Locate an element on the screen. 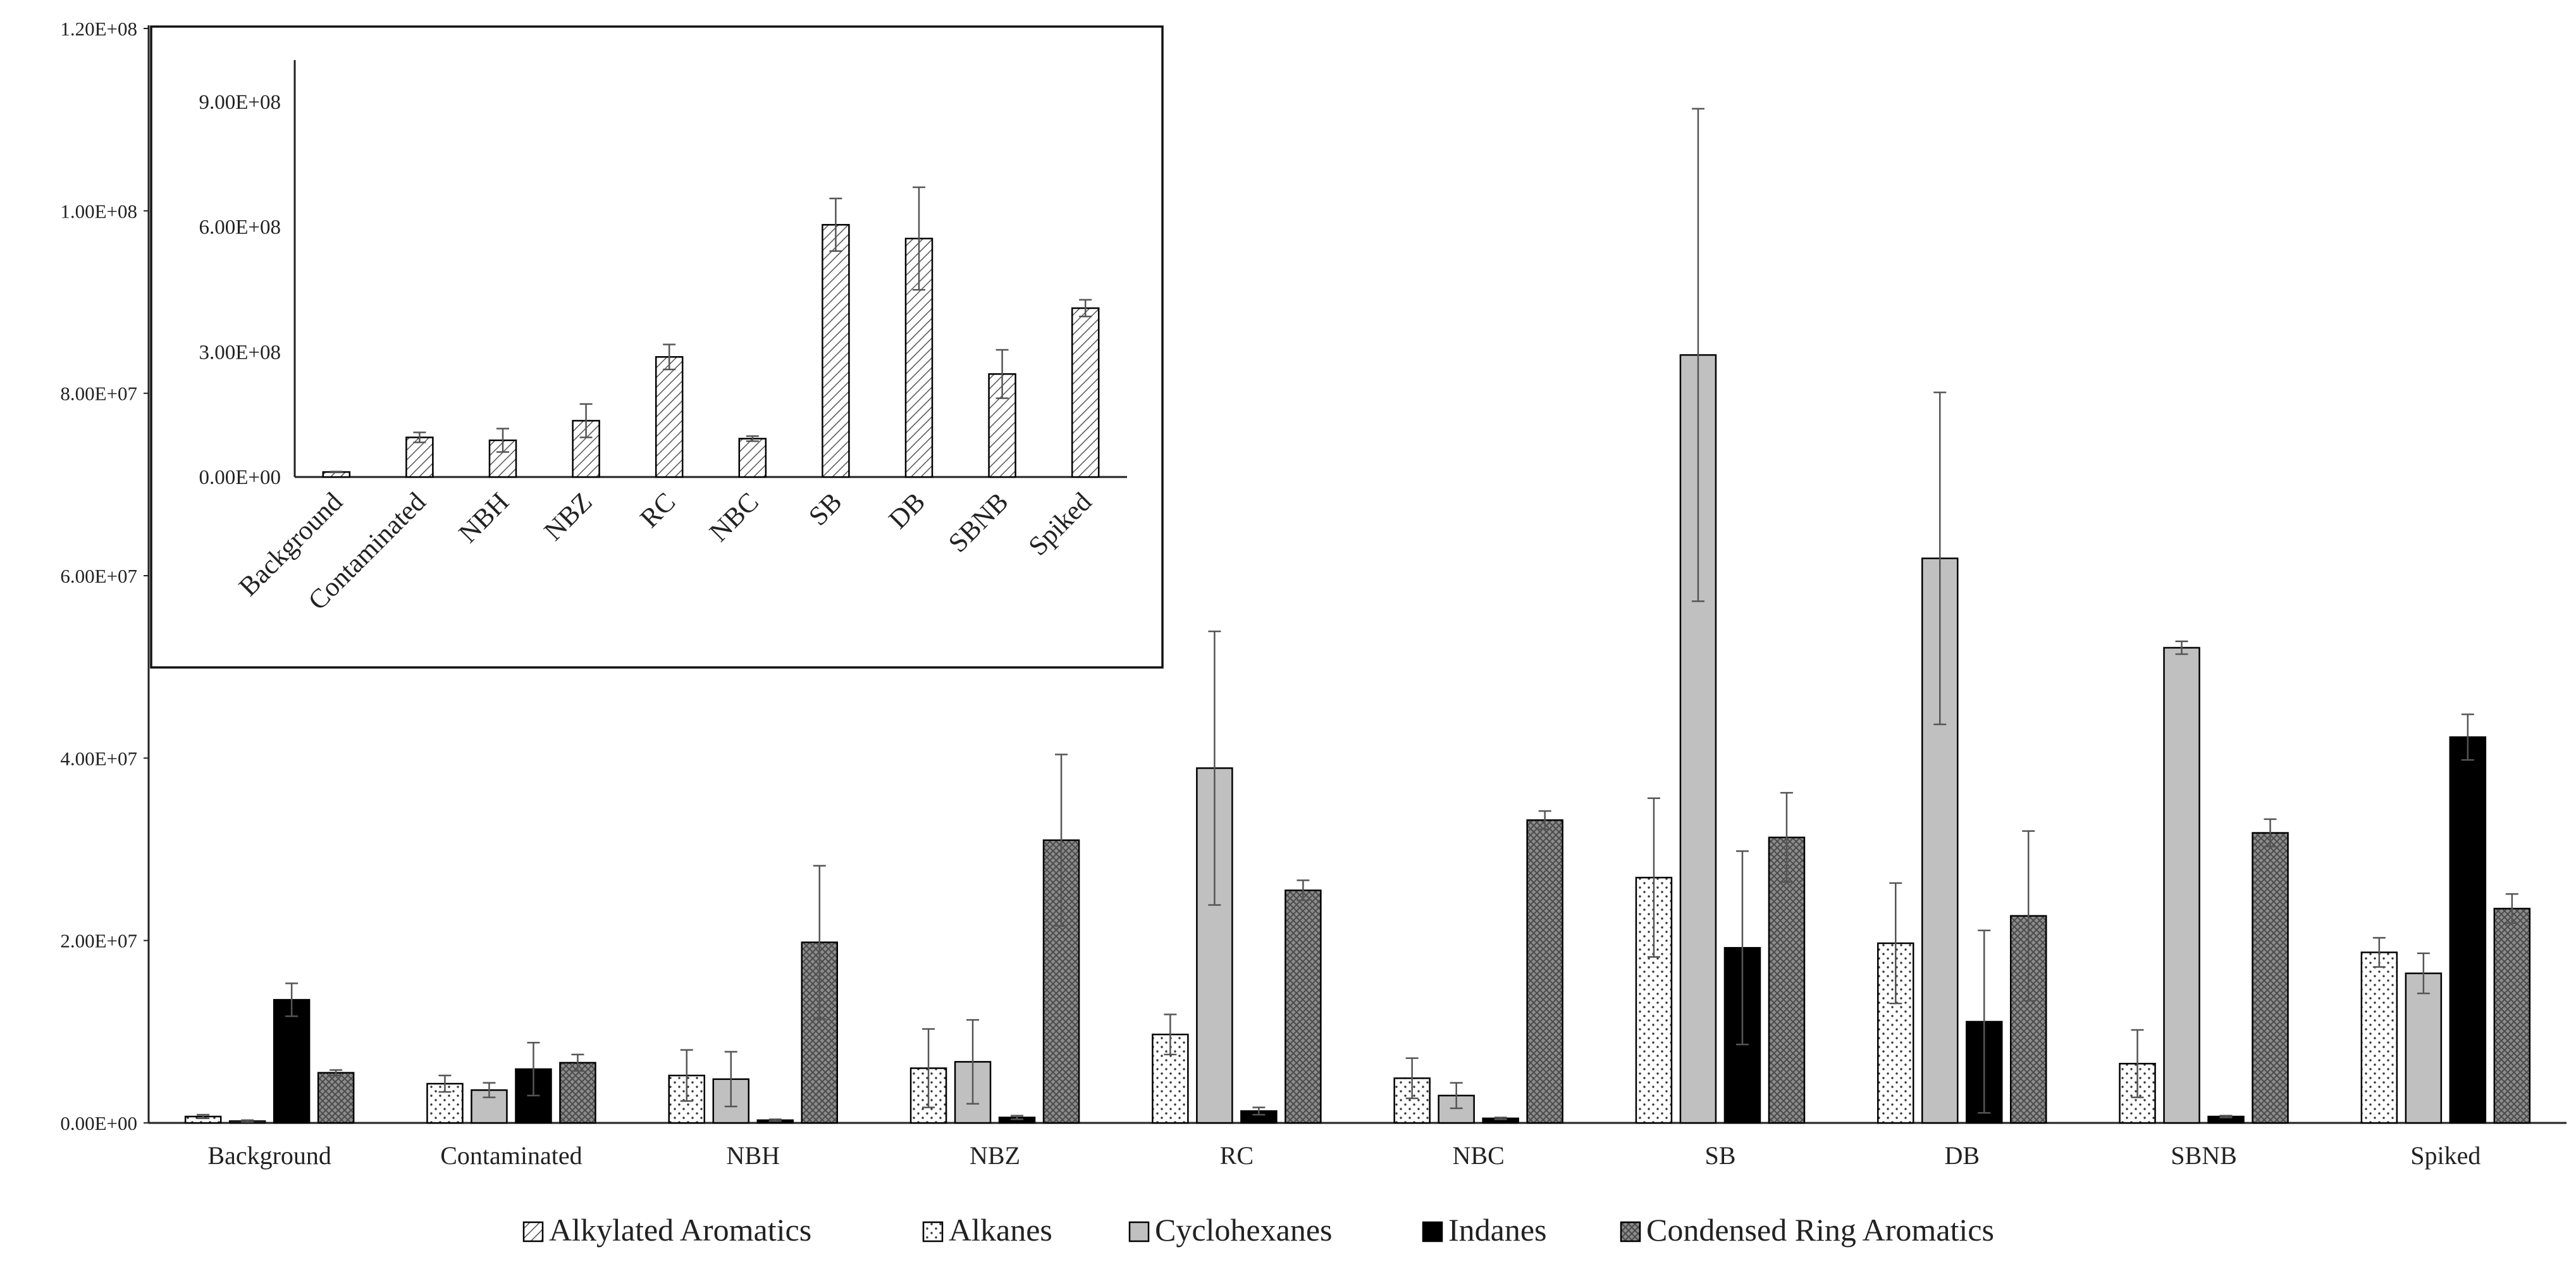 The image size is (2576, 1264). inset-y-tick-label: 6.00E+08 is located at coordinates (240, 227).